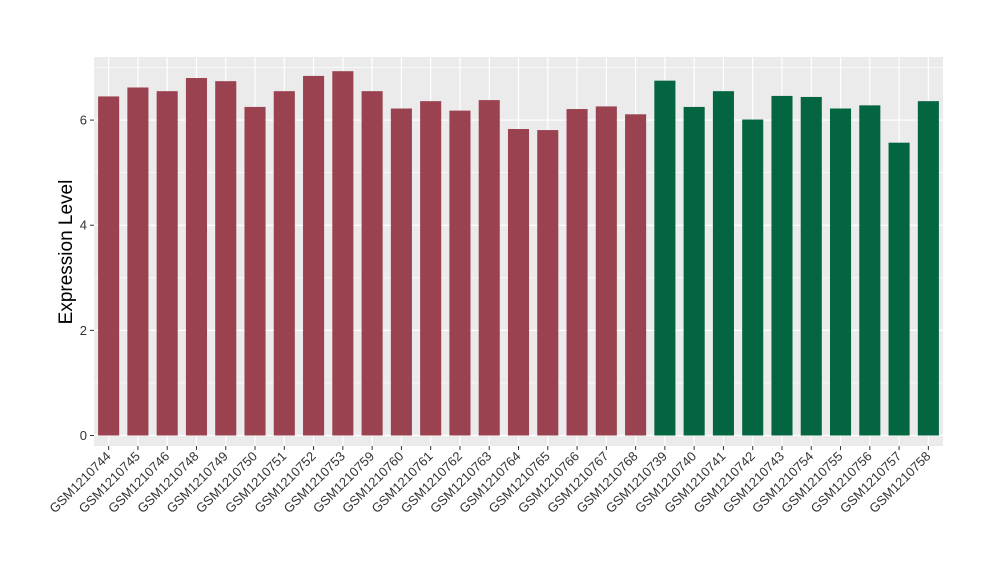 This screenshot has width=1000, height=580. What do you see at coordinates (83, 435) in the screenshot?
I see `y-tick-label: 0` at bounding box center [83, 435].